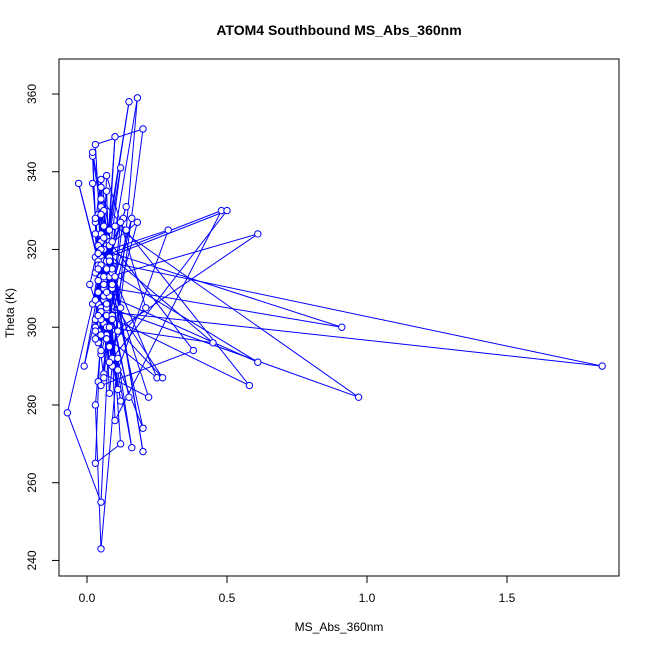  What do you see at coordinates (87, 598) in the screenshot?
I see `x-tick-label: 0.0` at bounding box center [87, 598].